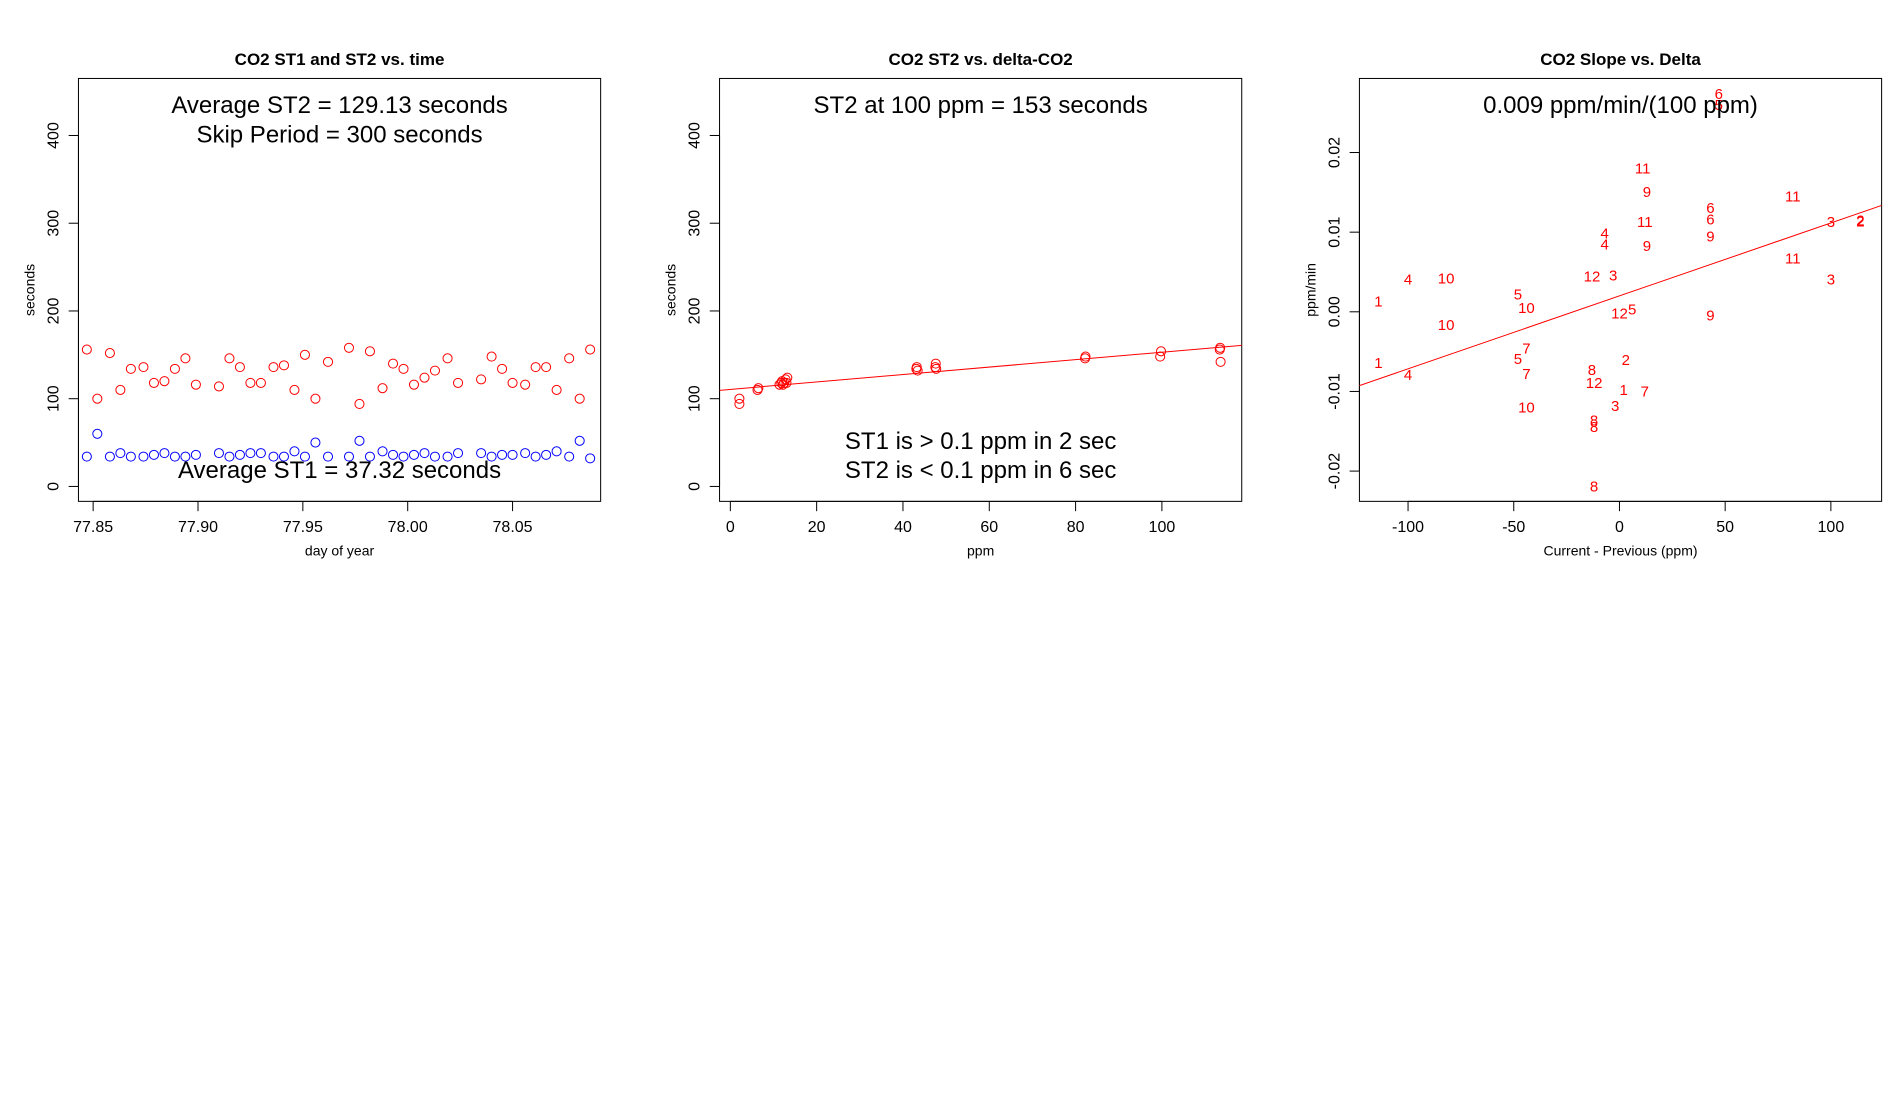 The width and height of the screenshot is (1900, 1100). Describe the element at coordinates (1334, 391) in the screenshot. I see `y-tick-label: -0.01` at that location.